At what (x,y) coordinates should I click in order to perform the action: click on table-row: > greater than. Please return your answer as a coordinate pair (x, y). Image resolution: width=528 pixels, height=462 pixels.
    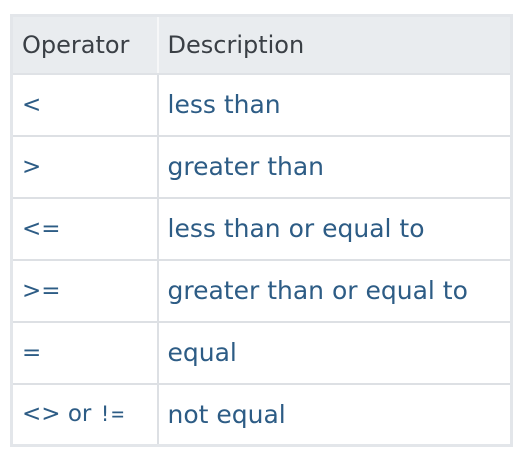
    Looking at the image, I should click on (261, 166).